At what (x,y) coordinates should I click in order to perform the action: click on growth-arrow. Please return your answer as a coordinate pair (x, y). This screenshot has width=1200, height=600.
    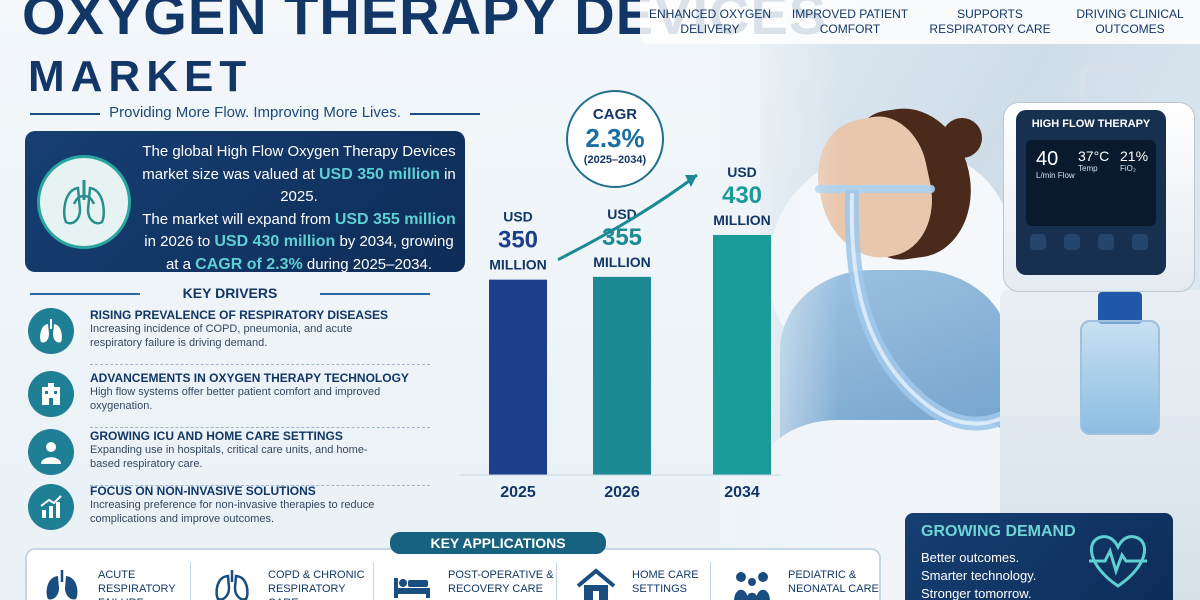
    Looking at the image, I should click on (627, 217).